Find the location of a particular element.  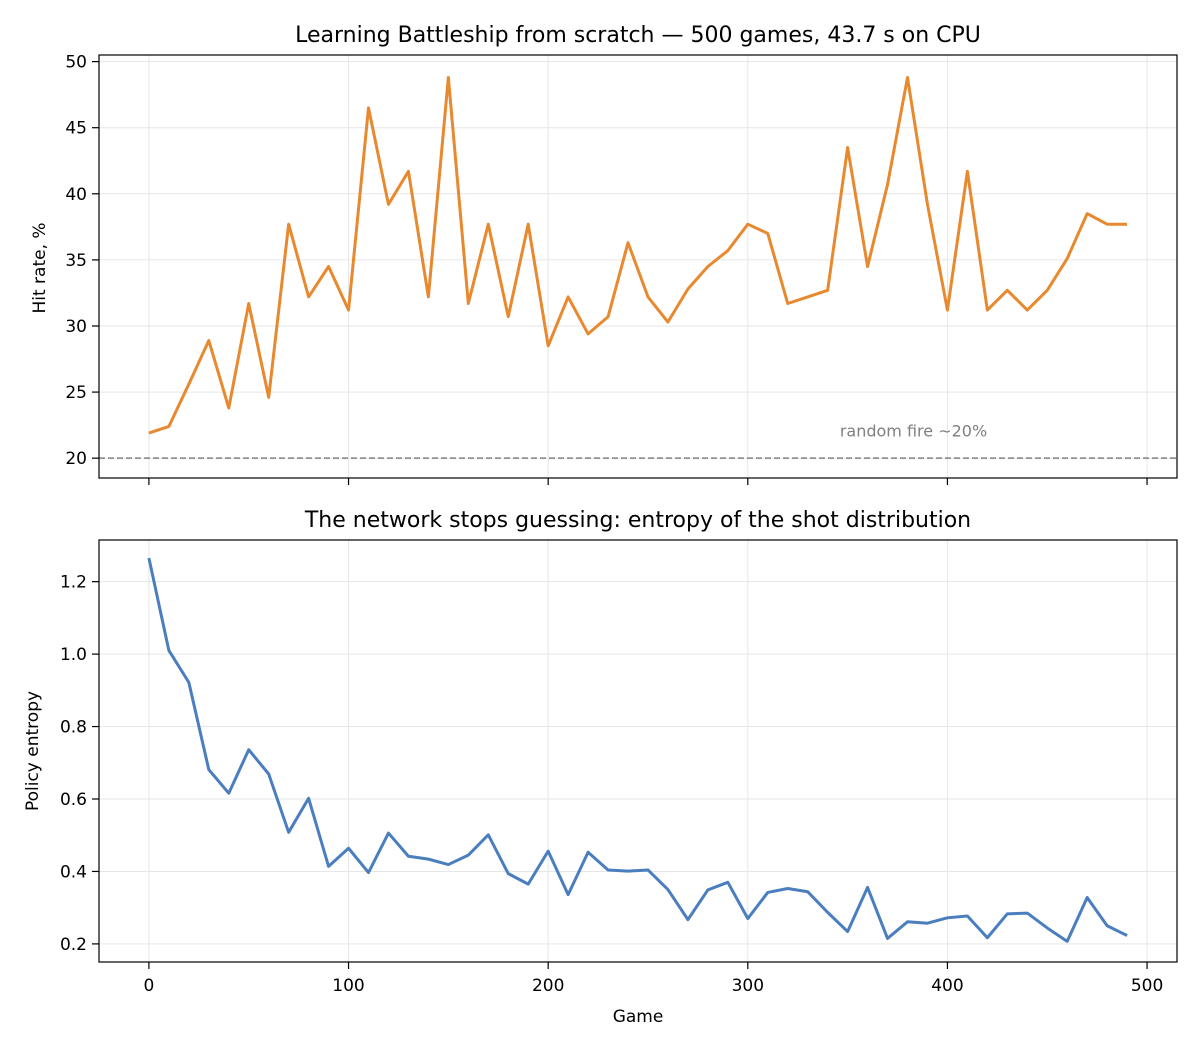

hit-rate-y-tick-label: 30 is located at coordinates (76, 327).